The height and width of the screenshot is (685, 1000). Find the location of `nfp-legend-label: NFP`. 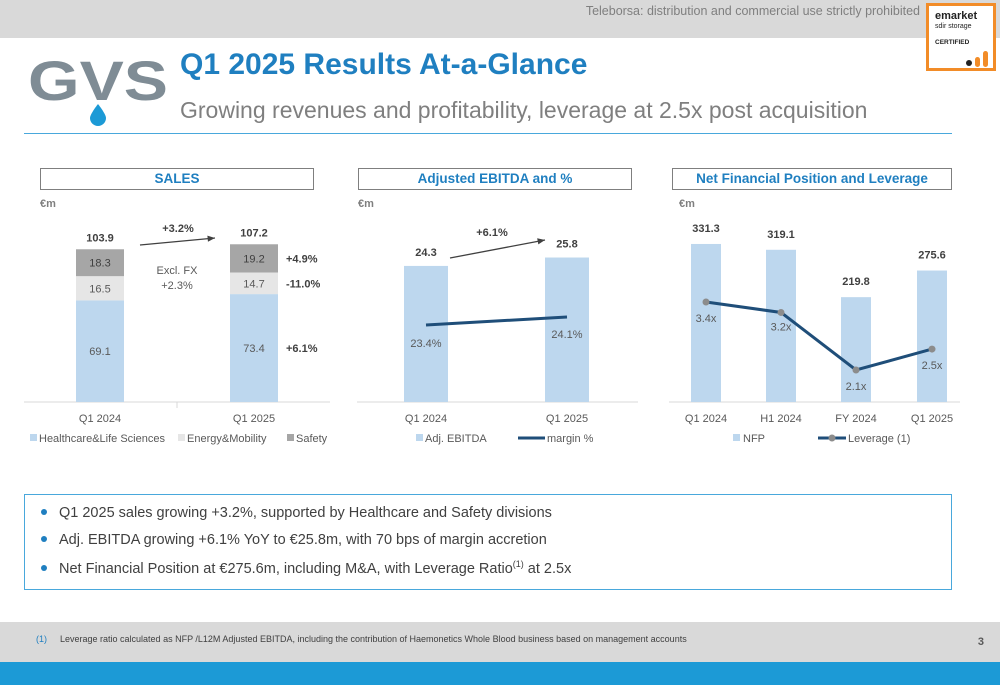

nfp-legend-label: NFP is located at coordinates (754, 439).